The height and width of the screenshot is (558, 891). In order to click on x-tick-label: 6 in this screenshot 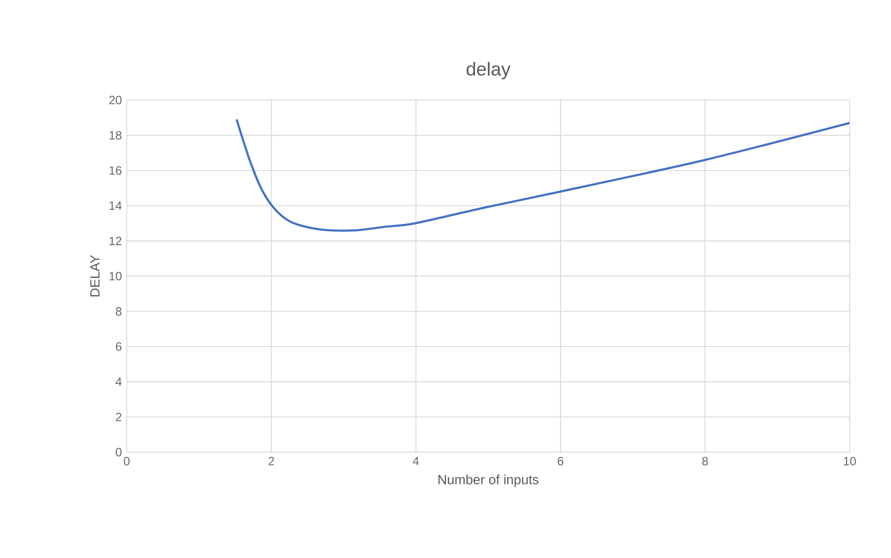, I will do `click(561, 461)`.